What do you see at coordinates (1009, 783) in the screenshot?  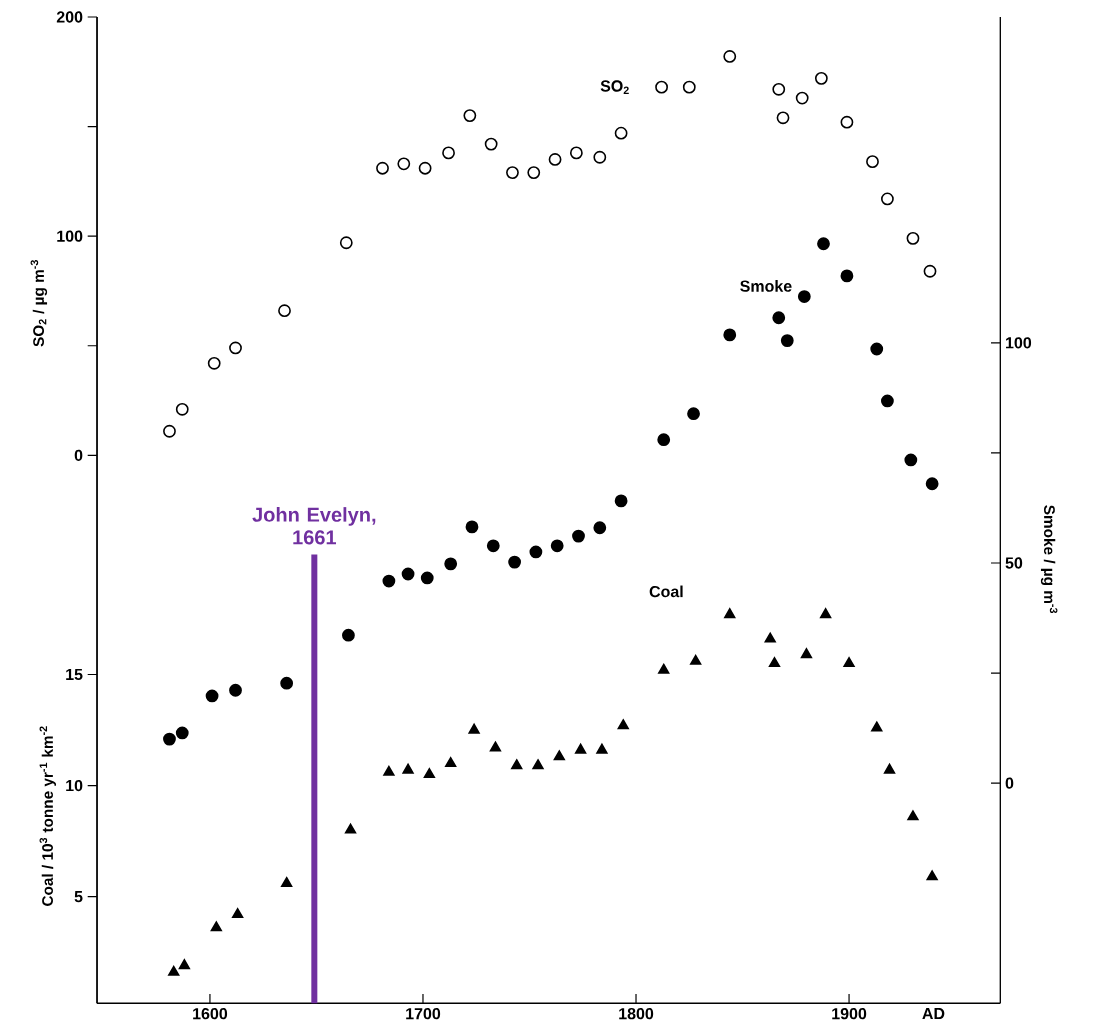 I see `y2-tick-label: 0` at bounding box center [1009, 783].